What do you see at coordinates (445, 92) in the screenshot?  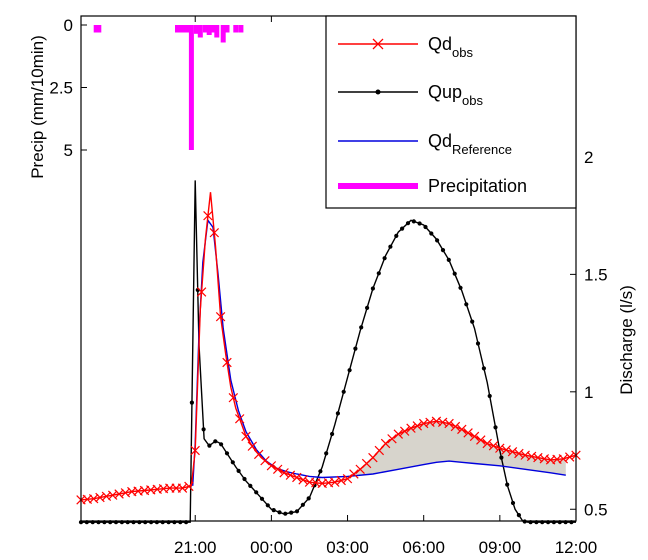 I see `legend-label-base: Qup` at bounding box center [445, 92].